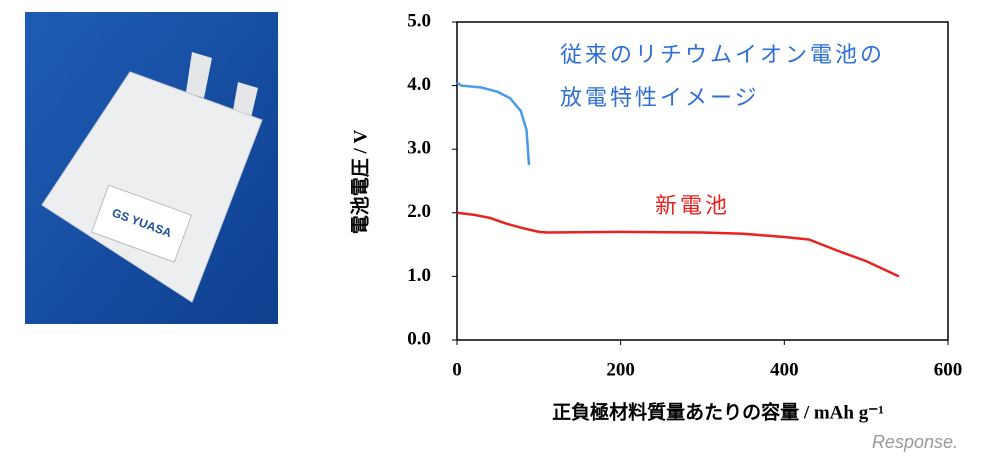 The width and height of the screenshot is (998, 463). What do you see at coordinates (784, 369) in the screenshot?
I see `x-tick-label: 400` at bounding box center [784, 369].